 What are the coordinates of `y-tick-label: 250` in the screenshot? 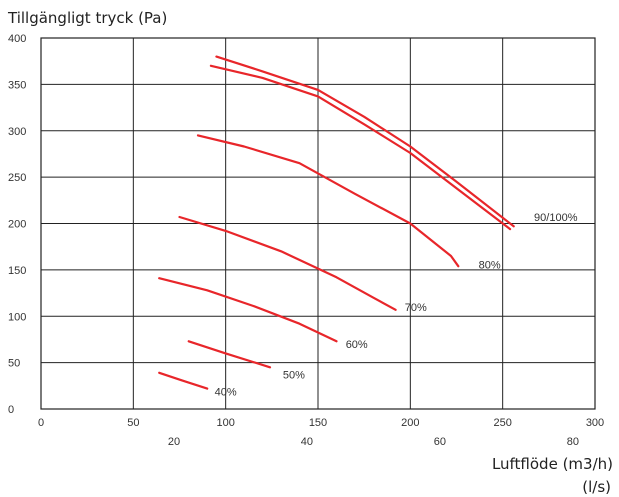 It's located at (17, 178).